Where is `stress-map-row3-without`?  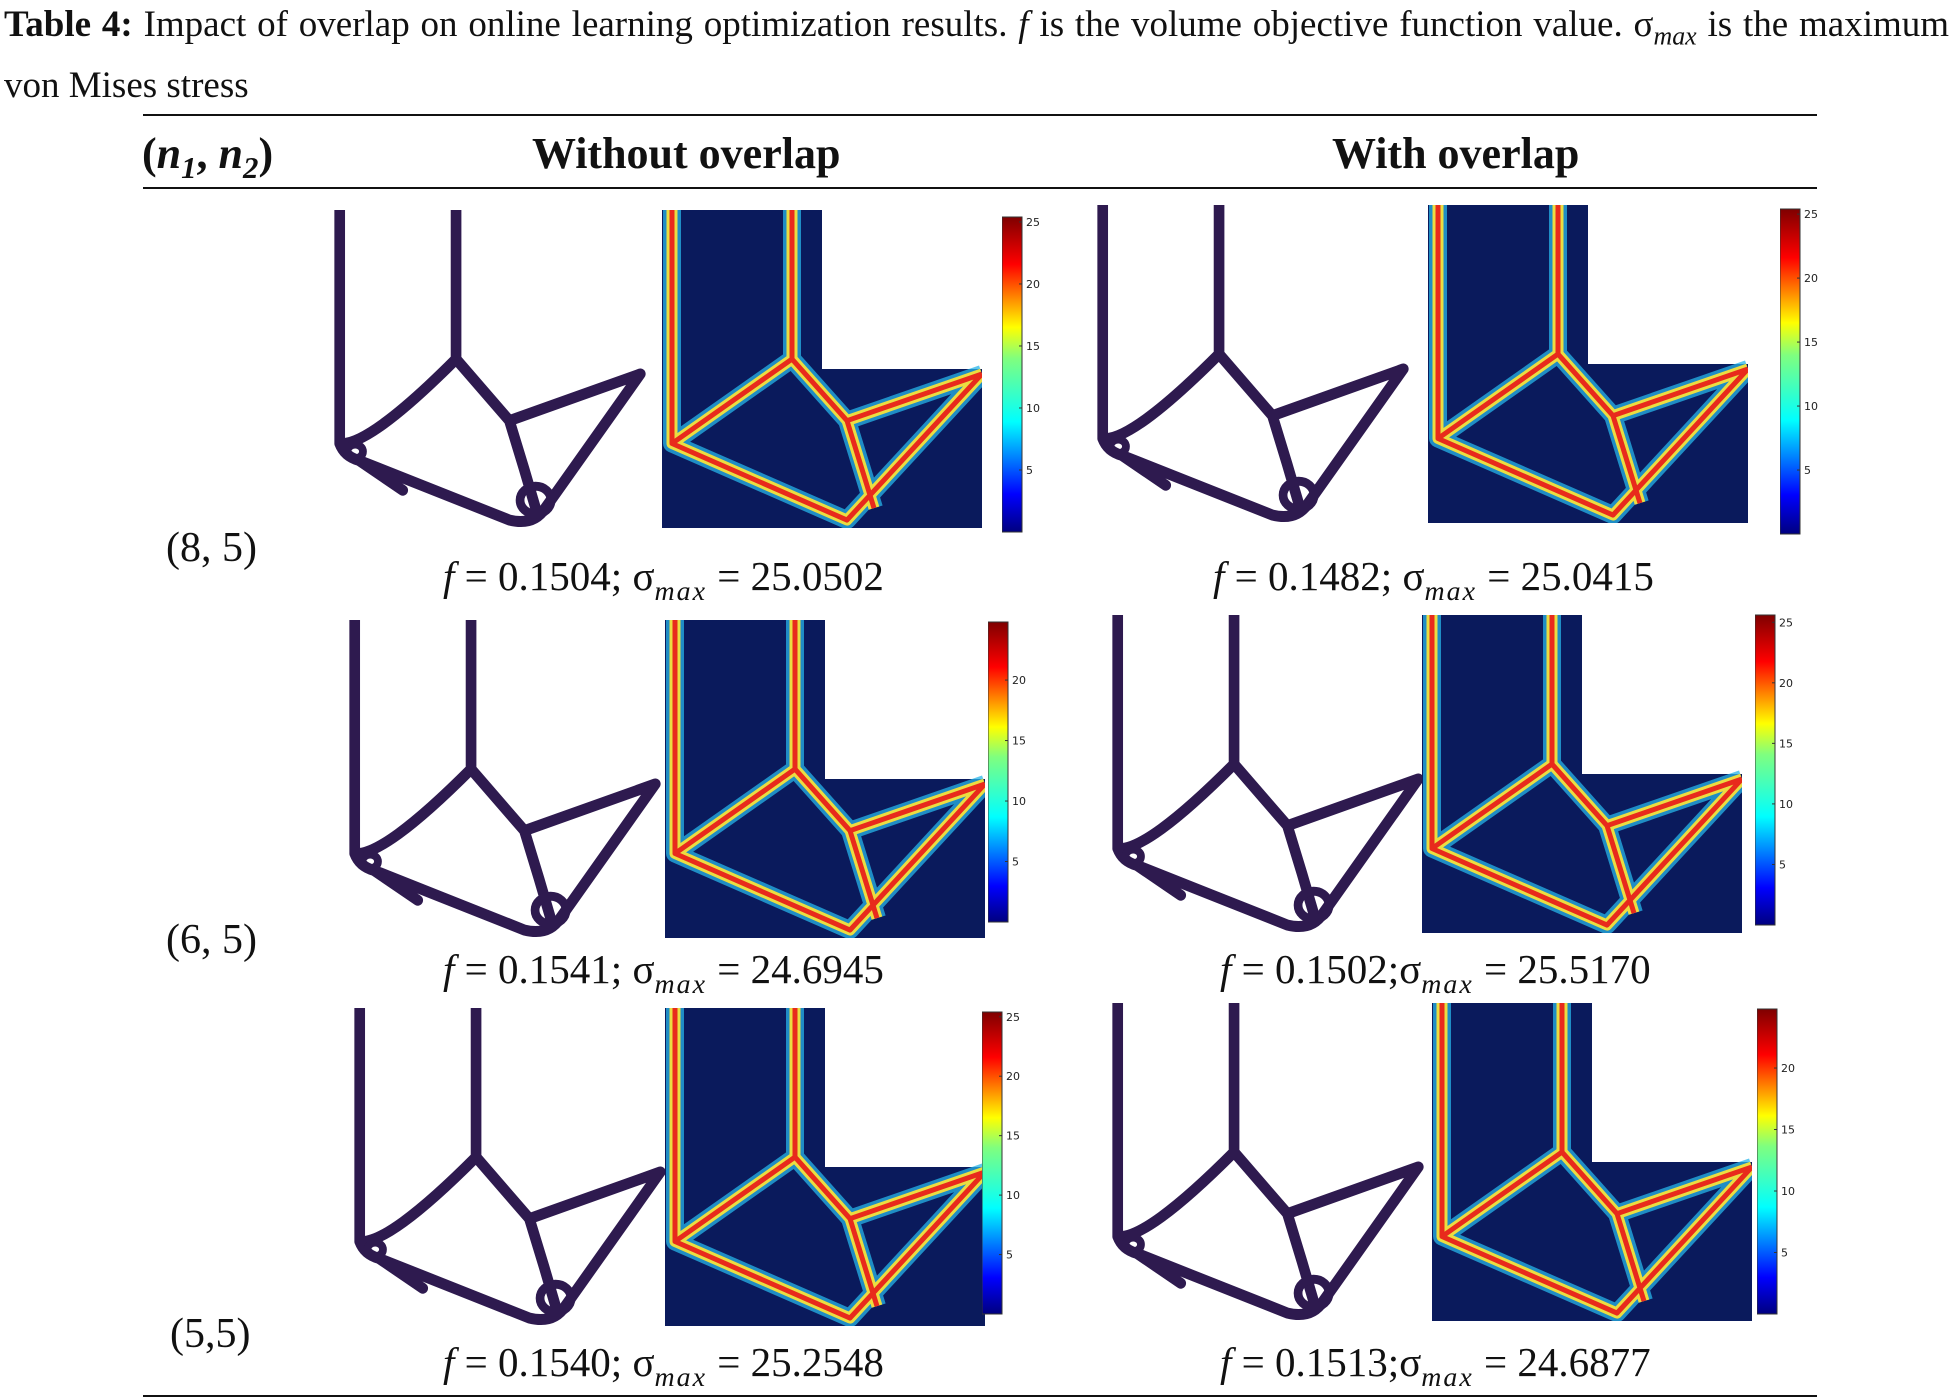
stress-map-row3-without is located at coordinates (828, 1169).